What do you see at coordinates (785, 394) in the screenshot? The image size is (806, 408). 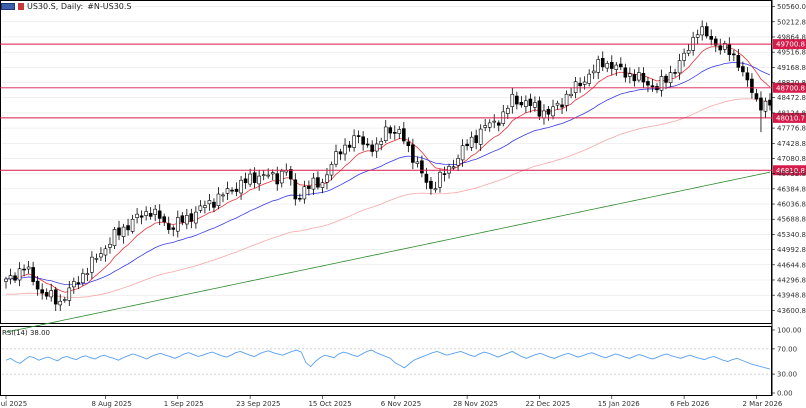 I see `rsi-tick-label: 0.00` at bounding box center [785, 394].